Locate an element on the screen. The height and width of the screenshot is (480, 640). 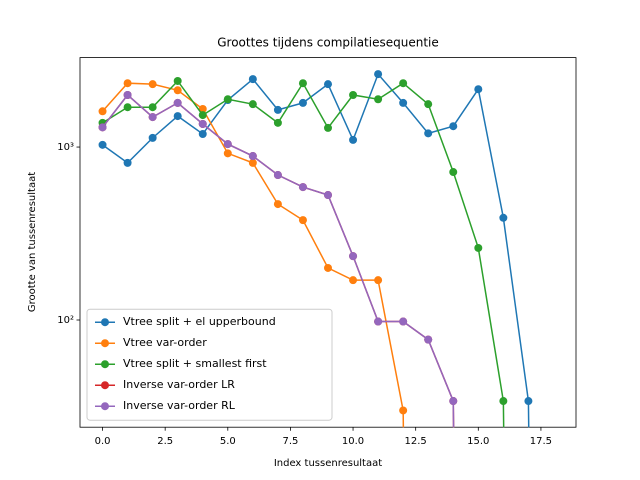
legend-label: Inverse var-order RL is located at coordinates (179, 405).